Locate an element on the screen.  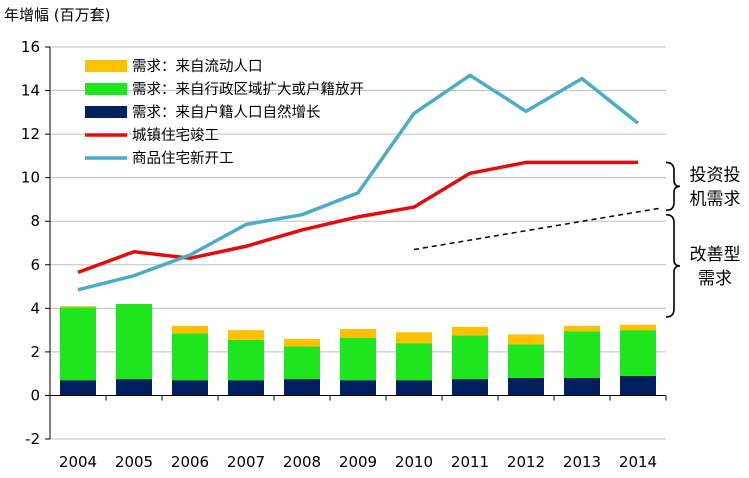
x-tick-label: 2014 is located at coordinates (638, 462).